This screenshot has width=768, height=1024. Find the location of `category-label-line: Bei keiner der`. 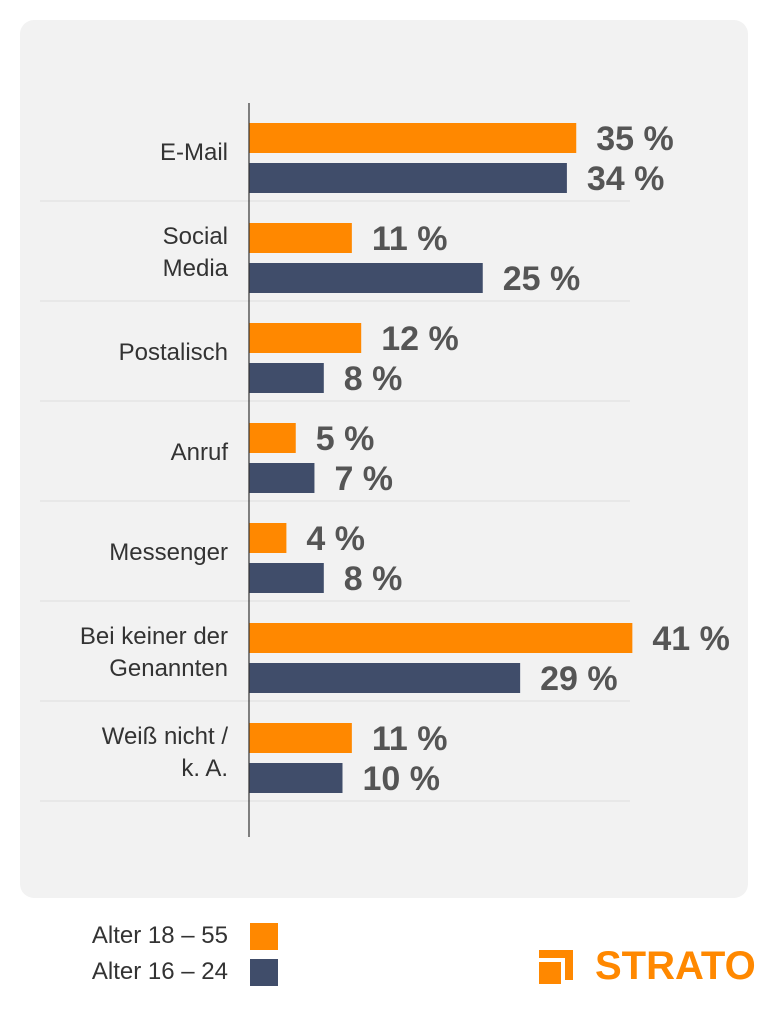

category-label-line: Bei keiner der is located at coordinates (154, 636).